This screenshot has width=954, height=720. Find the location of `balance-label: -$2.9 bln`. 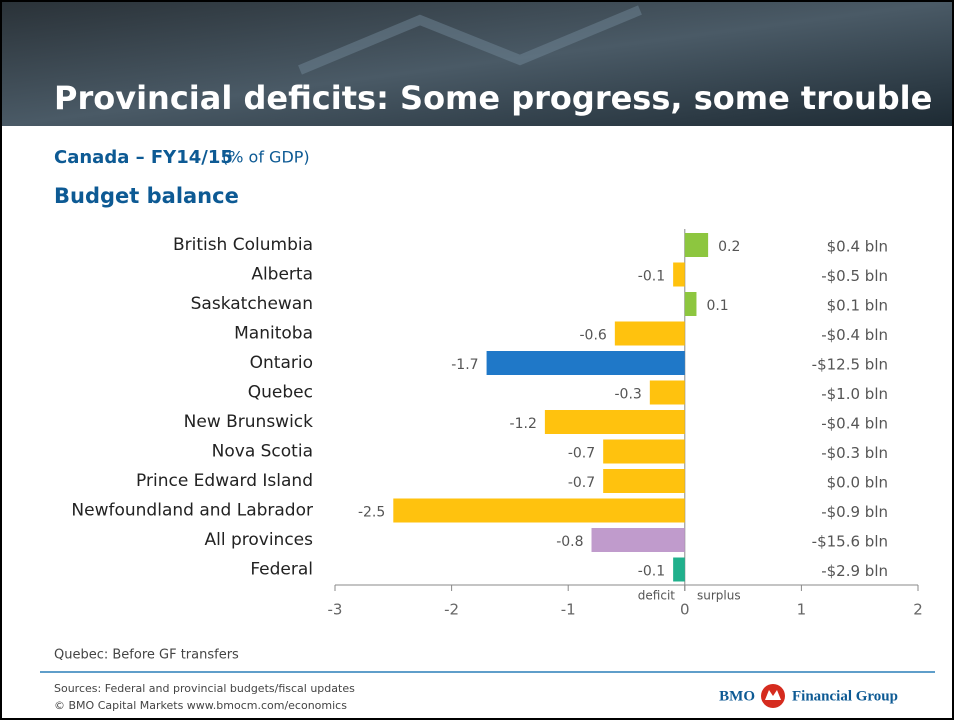

balance-label: -$2.9 bln is located at coordinates (854, 571).